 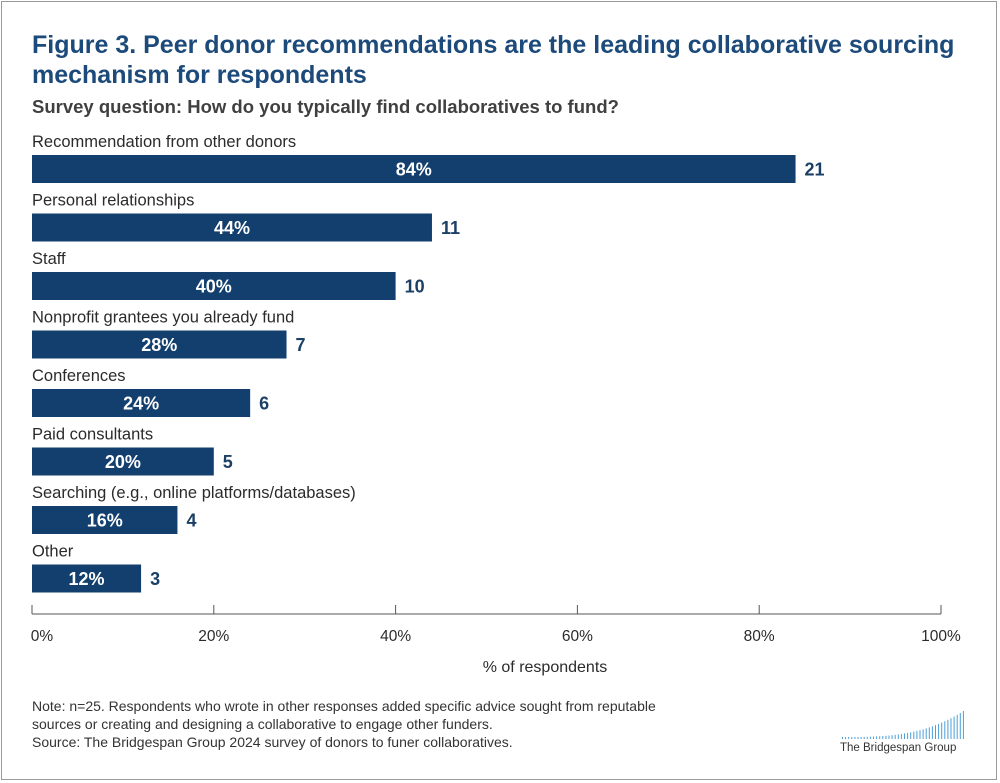 What do you see at coordinates (898, 748) in the screenshot?
I see `logo-text: The Bridgespan Group` at bounding box center [898, 748].